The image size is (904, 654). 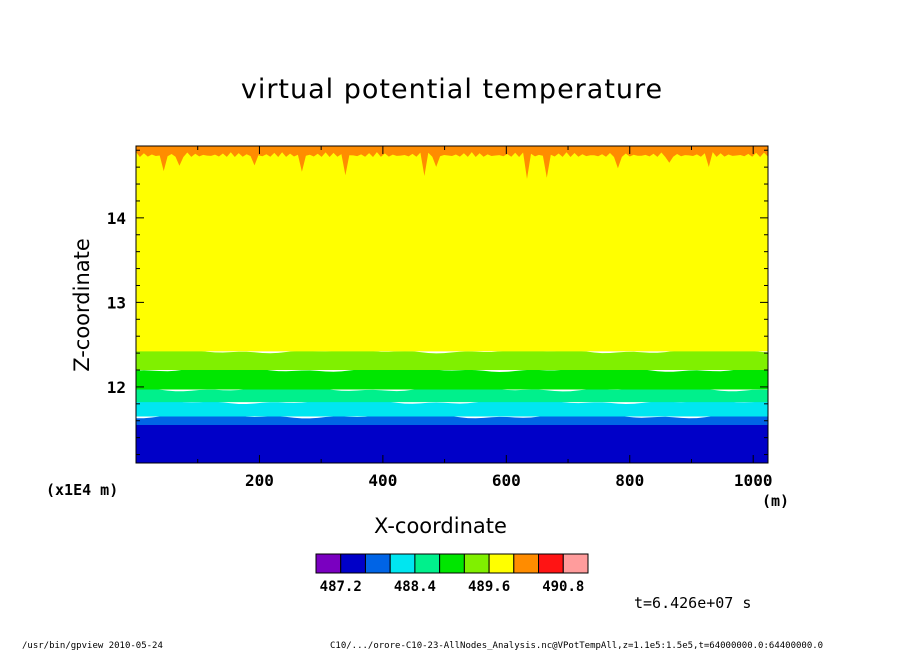 What do you see at coordinates (116, 218) in the screenshot?
I see `y-tick-label: 14` at bounding box center [116, 218].